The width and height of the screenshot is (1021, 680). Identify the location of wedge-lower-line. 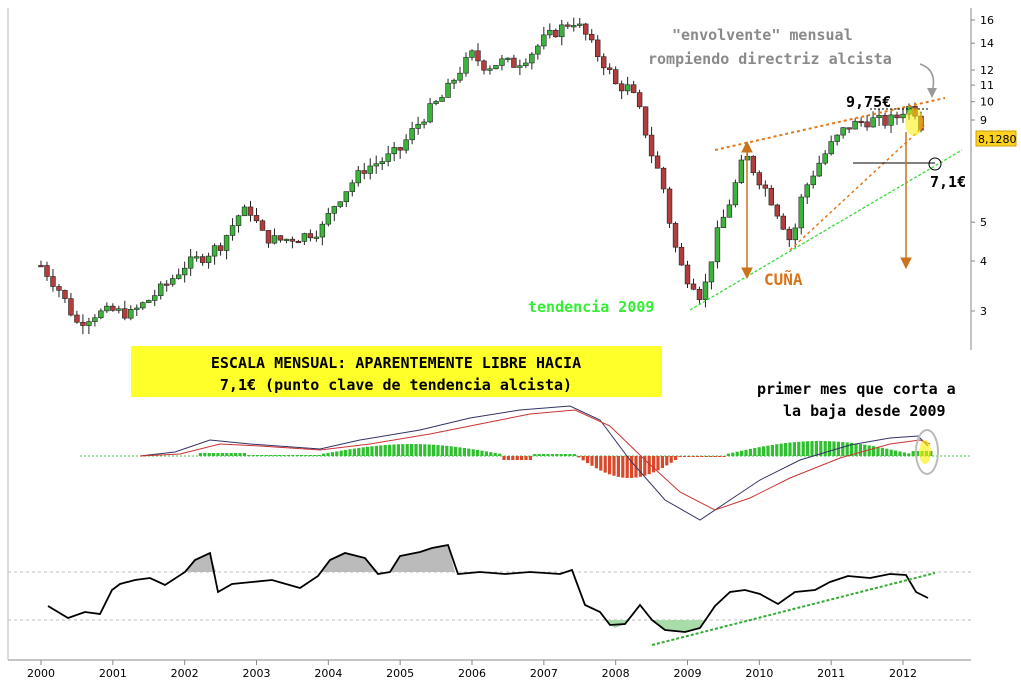
(857, 187).